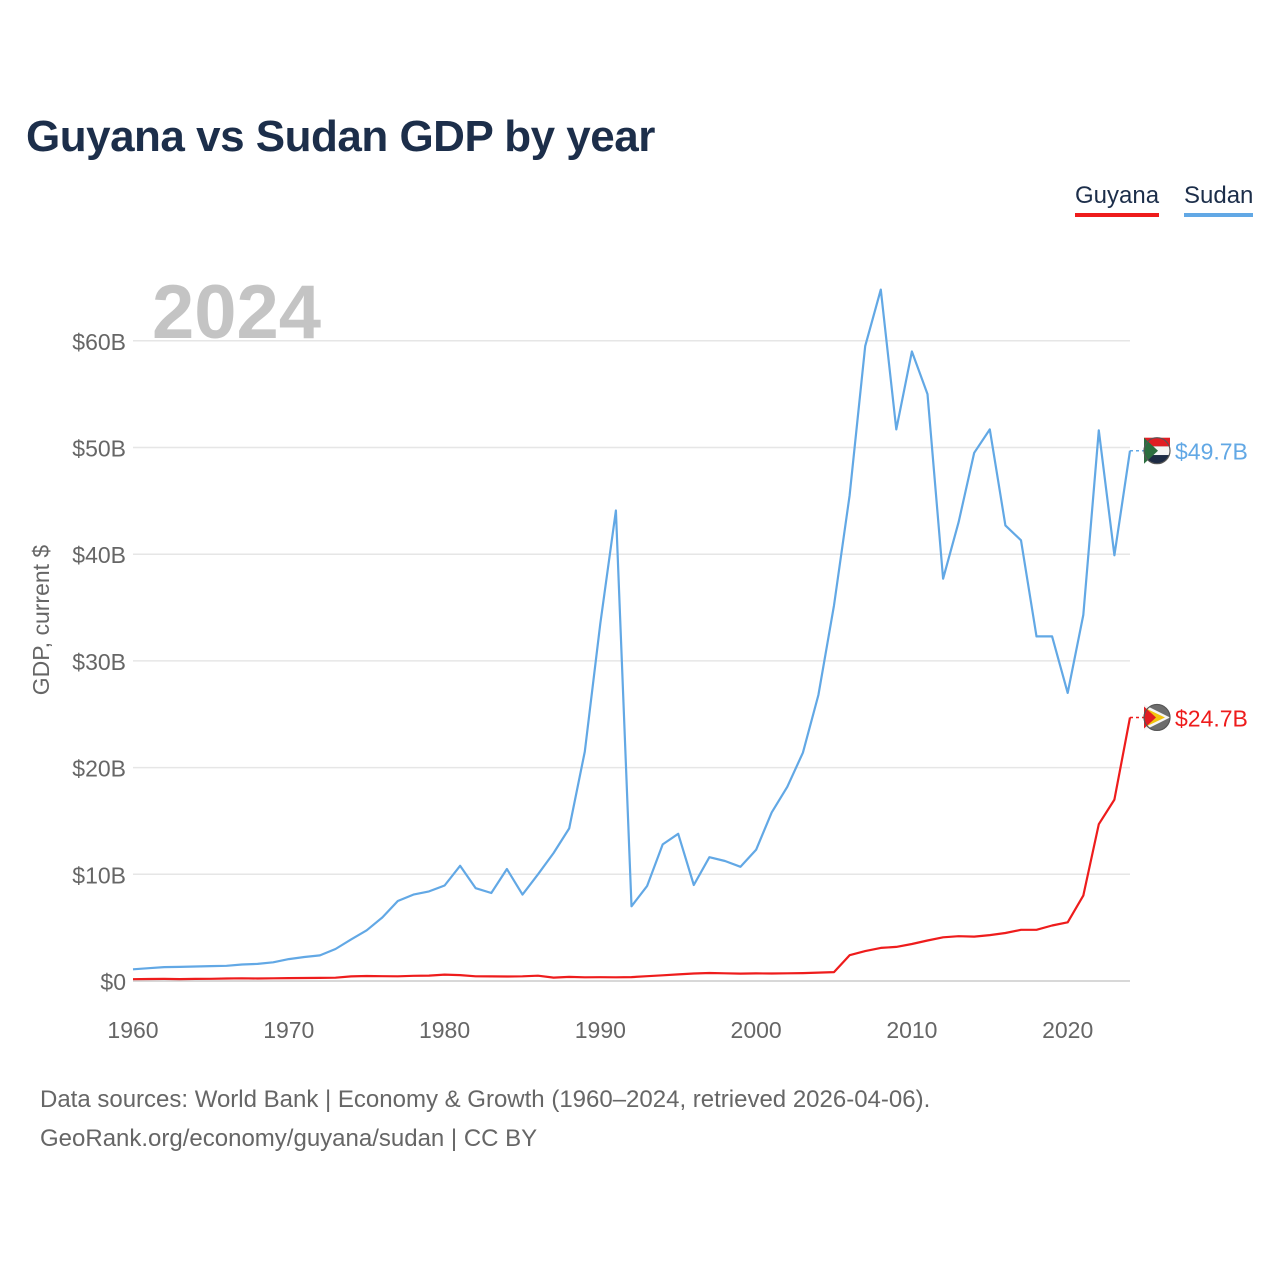 The image size is (1280, 1280). I want to click on guyana-flag-icon, so click(1157, 717).